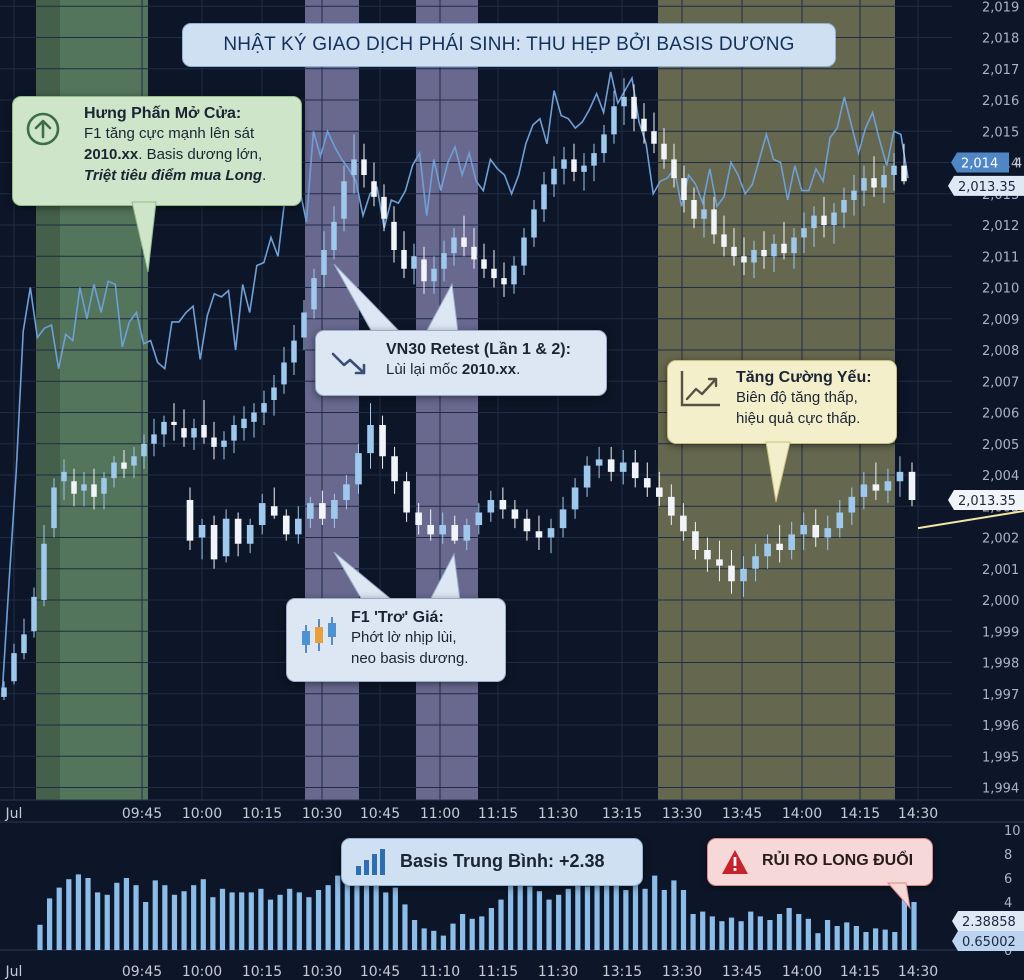 This screenshot has width=1024, height=980. I want to click on callout-support-line1: Phớt lờ nhịp lùi,, so click(404, 637).